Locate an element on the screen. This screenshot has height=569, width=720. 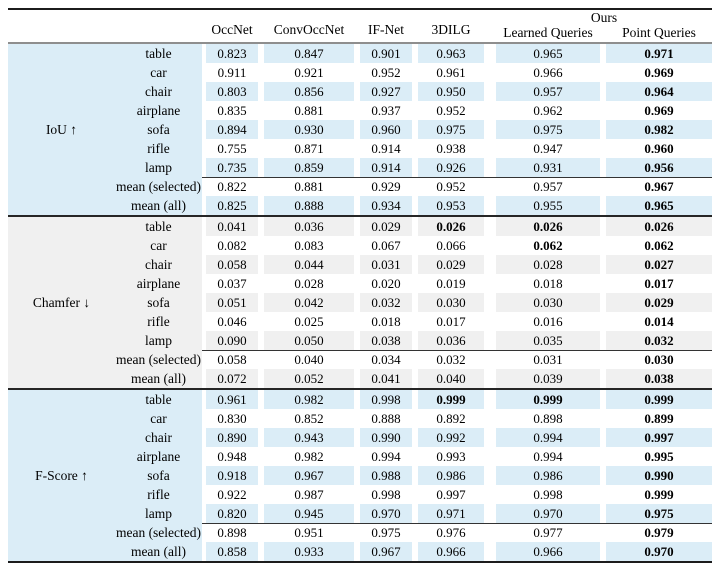
value-cell: 0.951 is located at coordinates (309, 532).